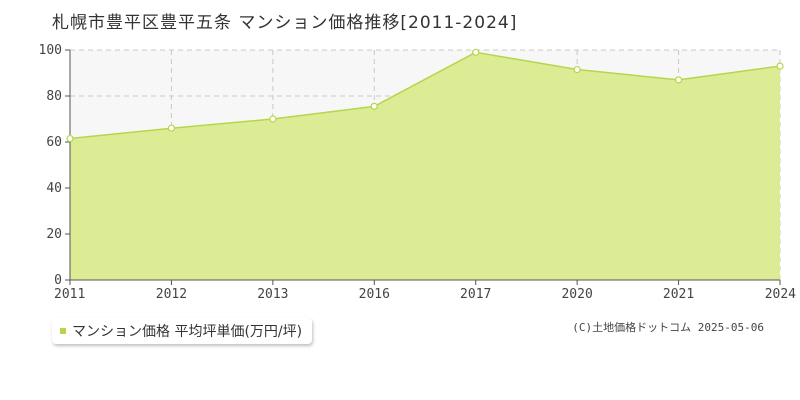 The image size is (800, 400). Describe the element at coordinates (678, 294) in the screenshot. I see `x-tick-label: 2021` at that location.